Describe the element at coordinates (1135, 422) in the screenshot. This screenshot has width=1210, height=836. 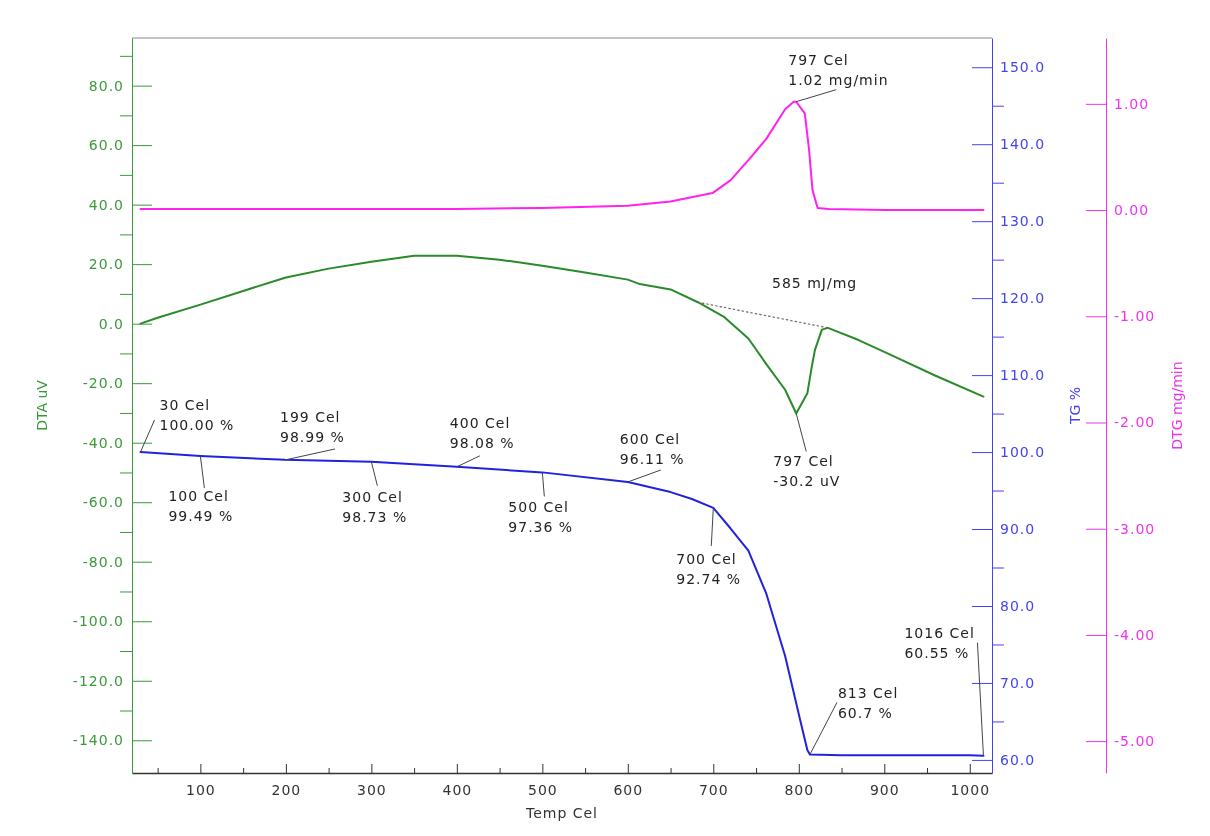
I see `y3-tick-label: -2.00` at that location.